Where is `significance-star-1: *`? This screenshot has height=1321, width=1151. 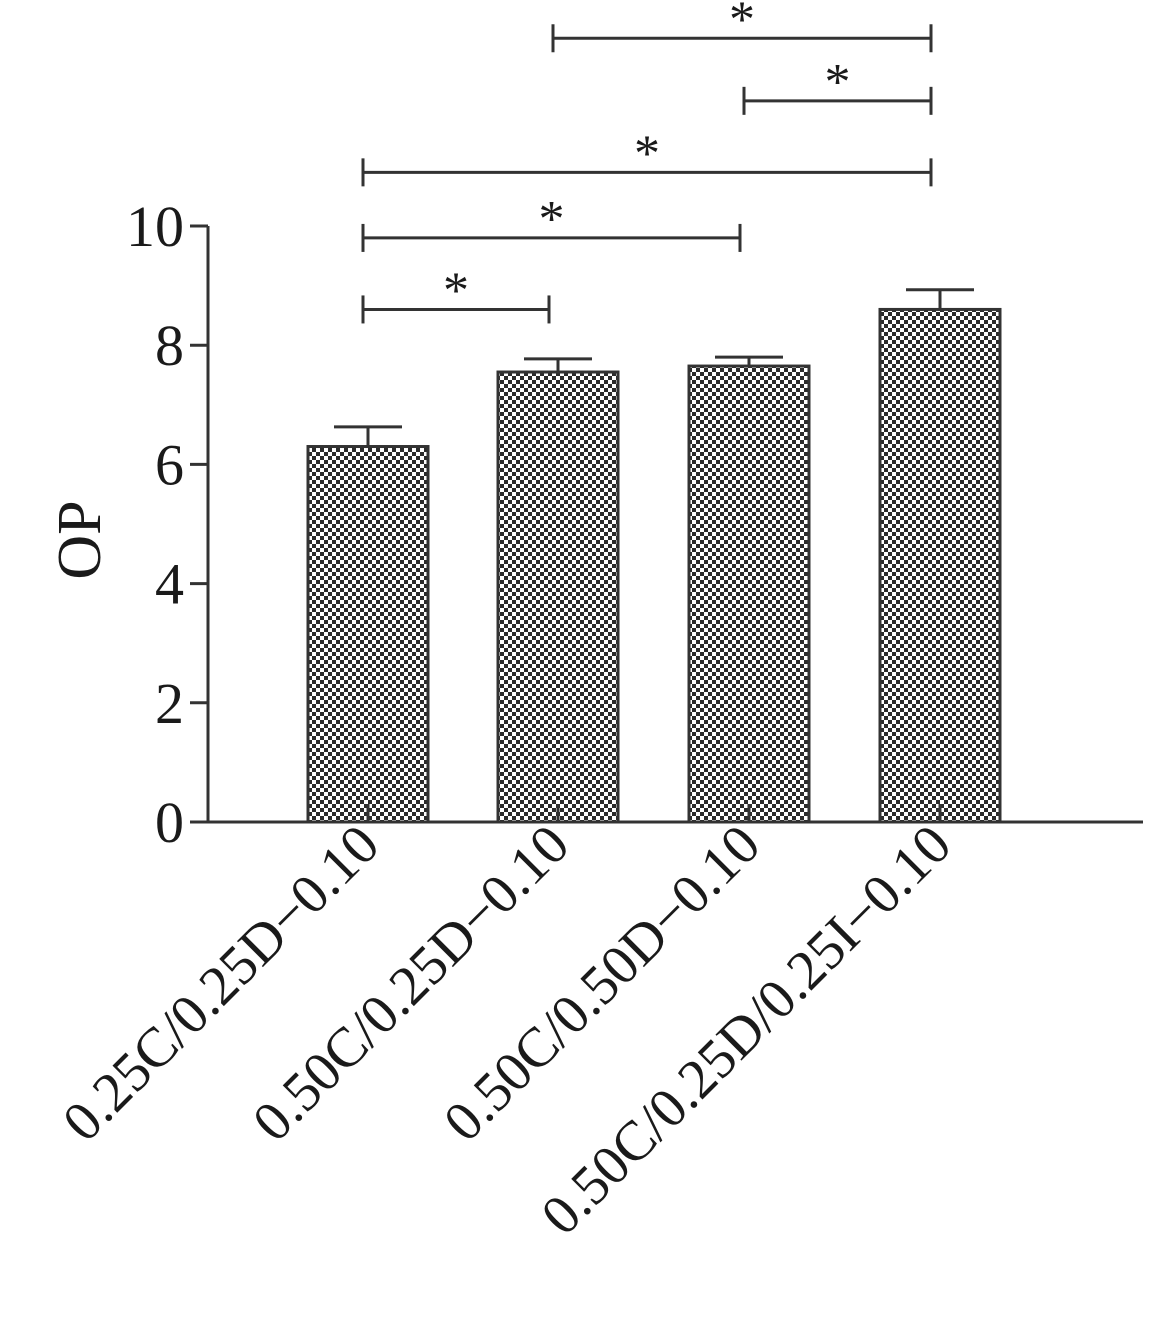 significance-star-1: * is located at coordinates (456, 290).